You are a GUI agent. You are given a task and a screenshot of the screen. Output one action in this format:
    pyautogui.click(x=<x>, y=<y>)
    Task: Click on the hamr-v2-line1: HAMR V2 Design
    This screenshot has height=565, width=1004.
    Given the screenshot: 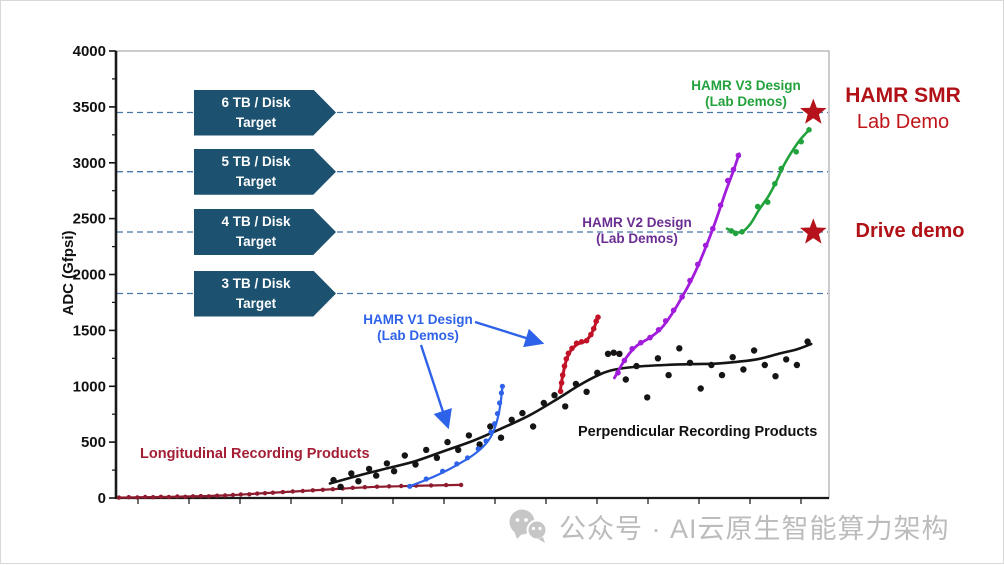 What is the action you would take?
    pyautogui.click(x=637, y=222)
    